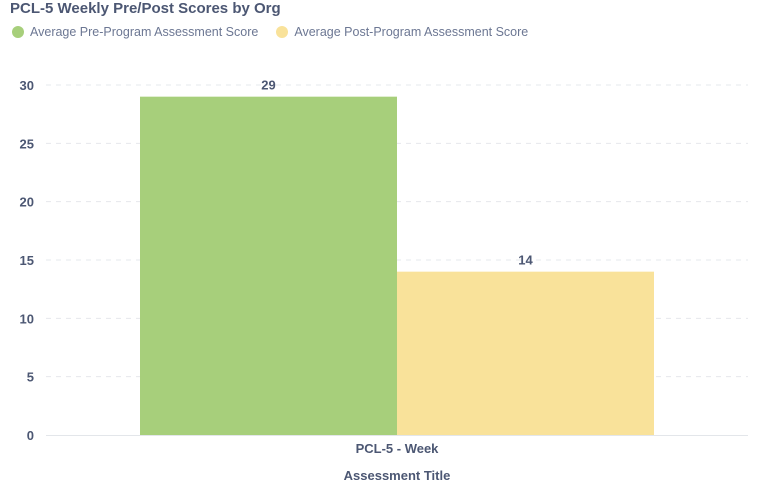 This screenshot has height=485, width=757. What do you see at coordinates (525, 260) in the screenshot?
I see `data-label-post: 14` at bounding box center [525, 260].